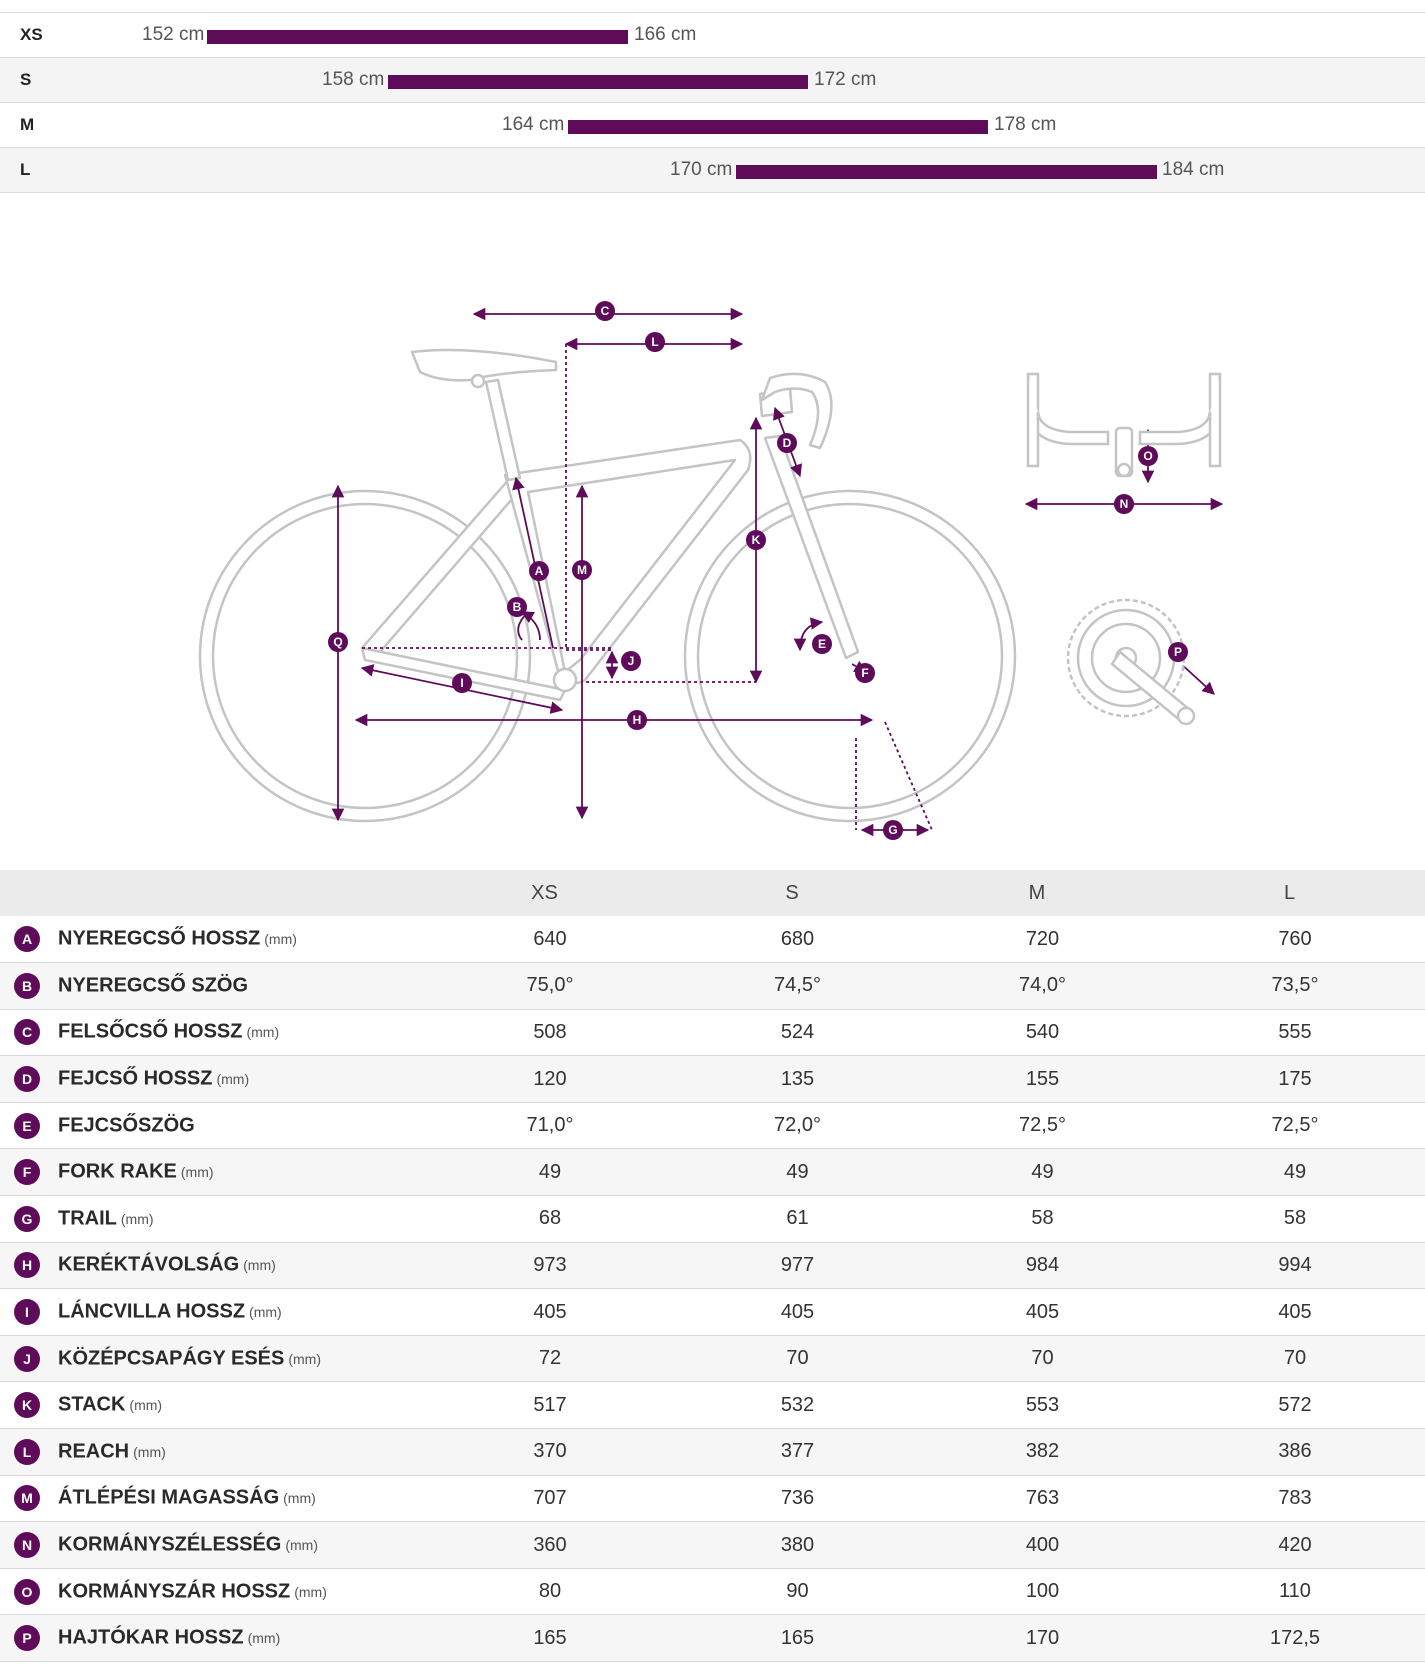 The height and width of the screenshot is (1673, 1425). I want to click on row-label: P HAJTÓKAR HOSSZ (mm), so click(212, 1638).